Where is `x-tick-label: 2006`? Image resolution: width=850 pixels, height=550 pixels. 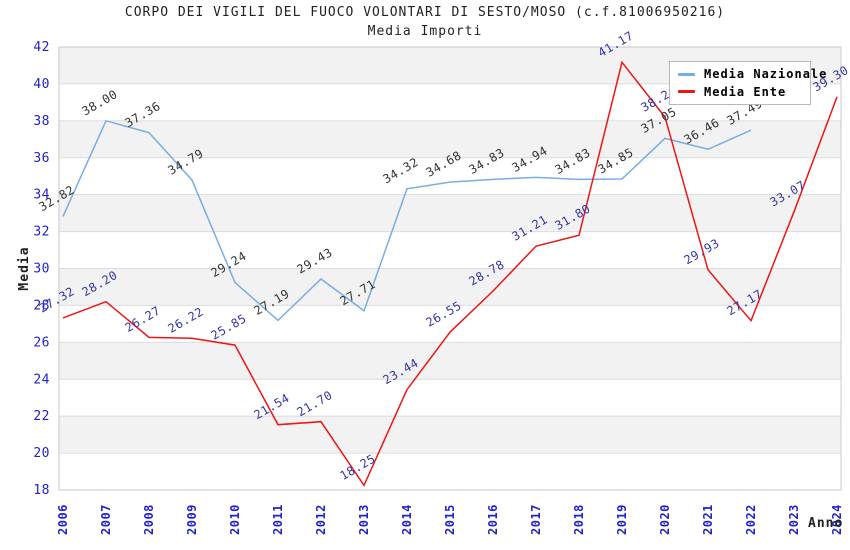 x-tick-label: 2006 is located at coordinates (63, 519).